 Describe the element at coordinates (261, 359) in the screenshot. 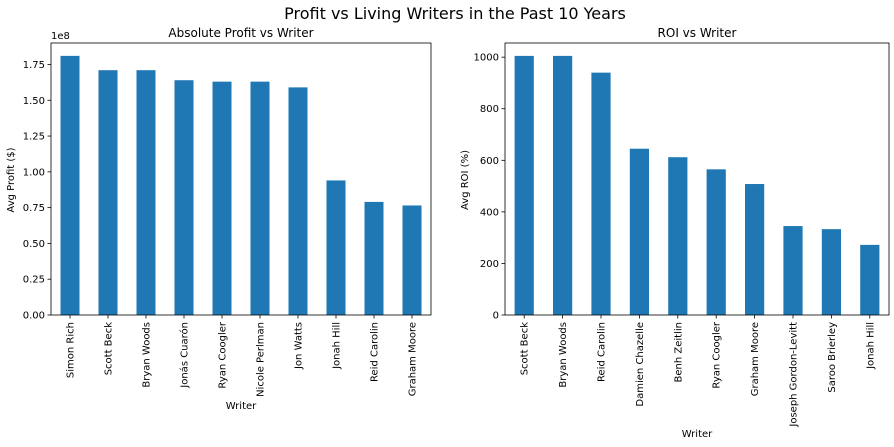

I see `chart-0-xtick-label-5: Nicole Perlman` at that location.